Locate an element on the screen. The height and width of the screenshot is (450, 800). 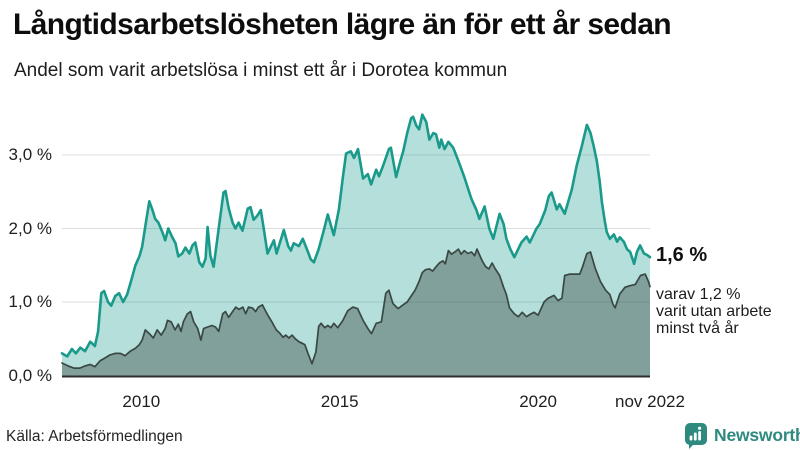
x-tick-label: 2010 is located at coordinates (141, 401).